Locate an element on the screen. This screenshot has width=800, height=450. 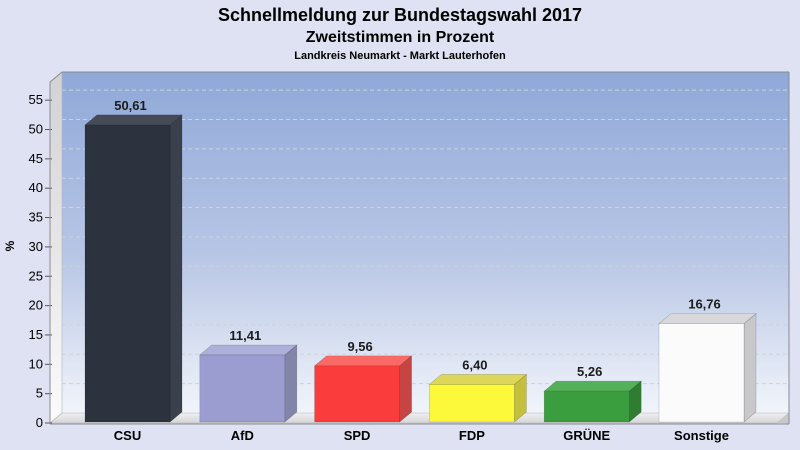
y-tick-label: 35 is located at coordinates (36, 217).